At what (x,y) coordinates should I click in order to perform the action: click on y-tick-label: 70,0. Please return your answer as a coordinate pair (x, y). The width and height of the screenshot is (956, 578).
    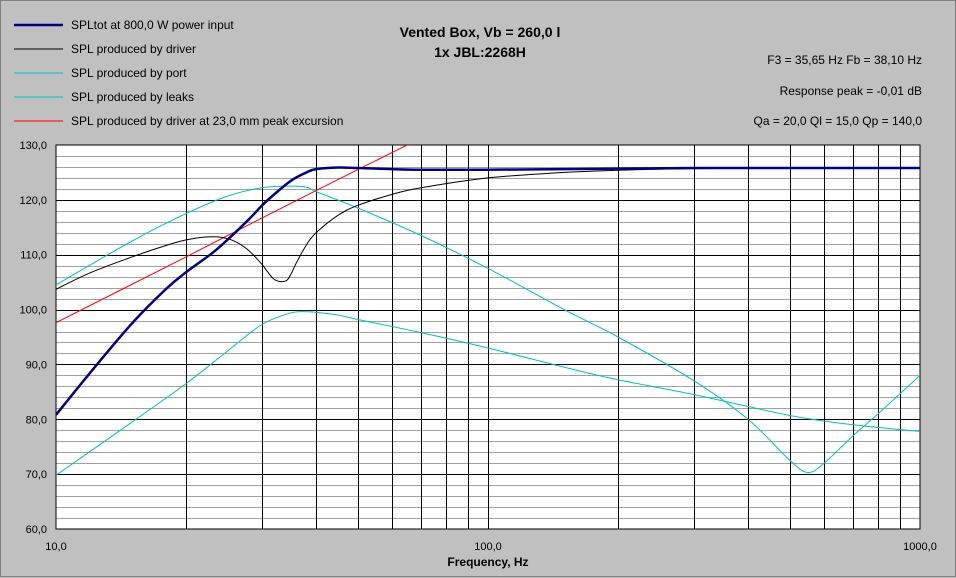
    Looking at the image, I should click on (36, 475).